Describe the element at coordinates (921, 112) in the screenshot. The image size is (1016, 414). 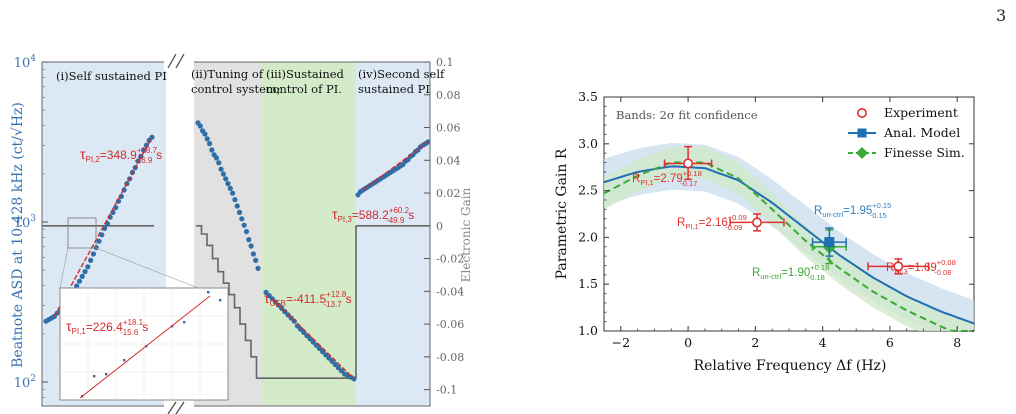
I see `legend-label: Experiment` at that location.